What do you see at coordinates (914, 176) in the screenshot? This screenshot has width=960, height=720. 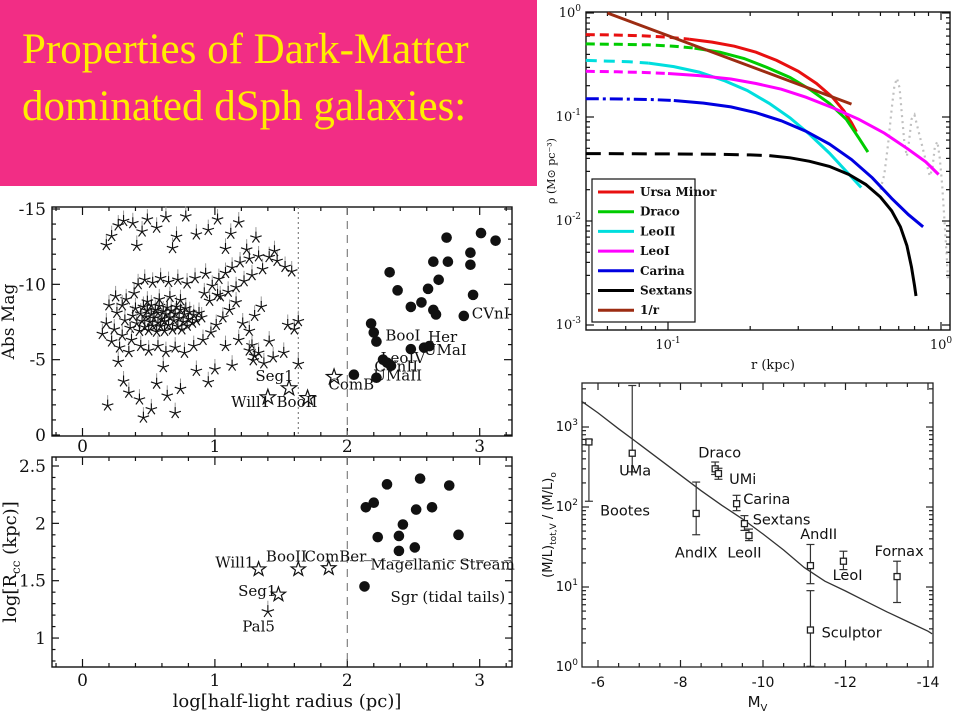 I see `series-substructure-wiggle` at bounding box center [914, 176].